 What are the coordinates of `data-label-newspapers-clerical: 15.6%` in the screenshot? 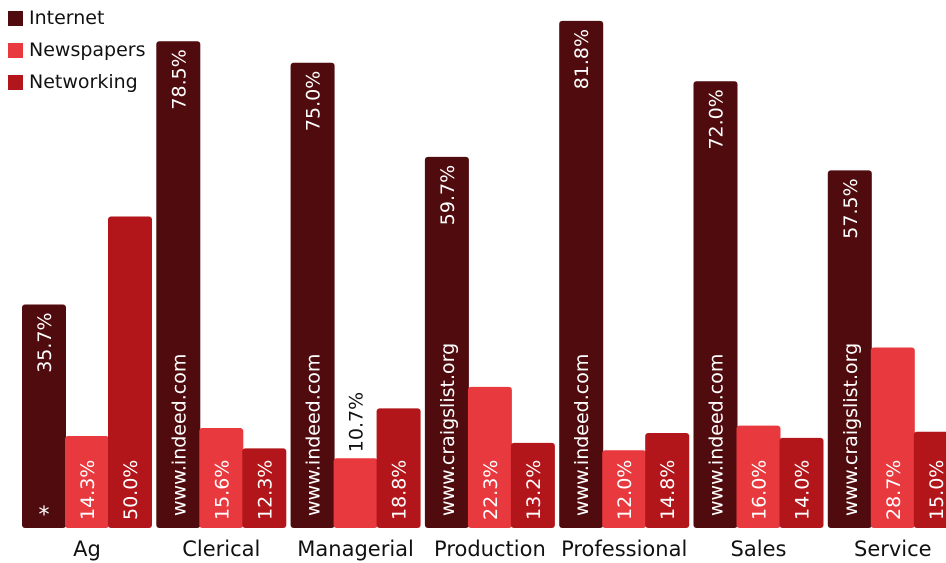 It's located at (222, 490).